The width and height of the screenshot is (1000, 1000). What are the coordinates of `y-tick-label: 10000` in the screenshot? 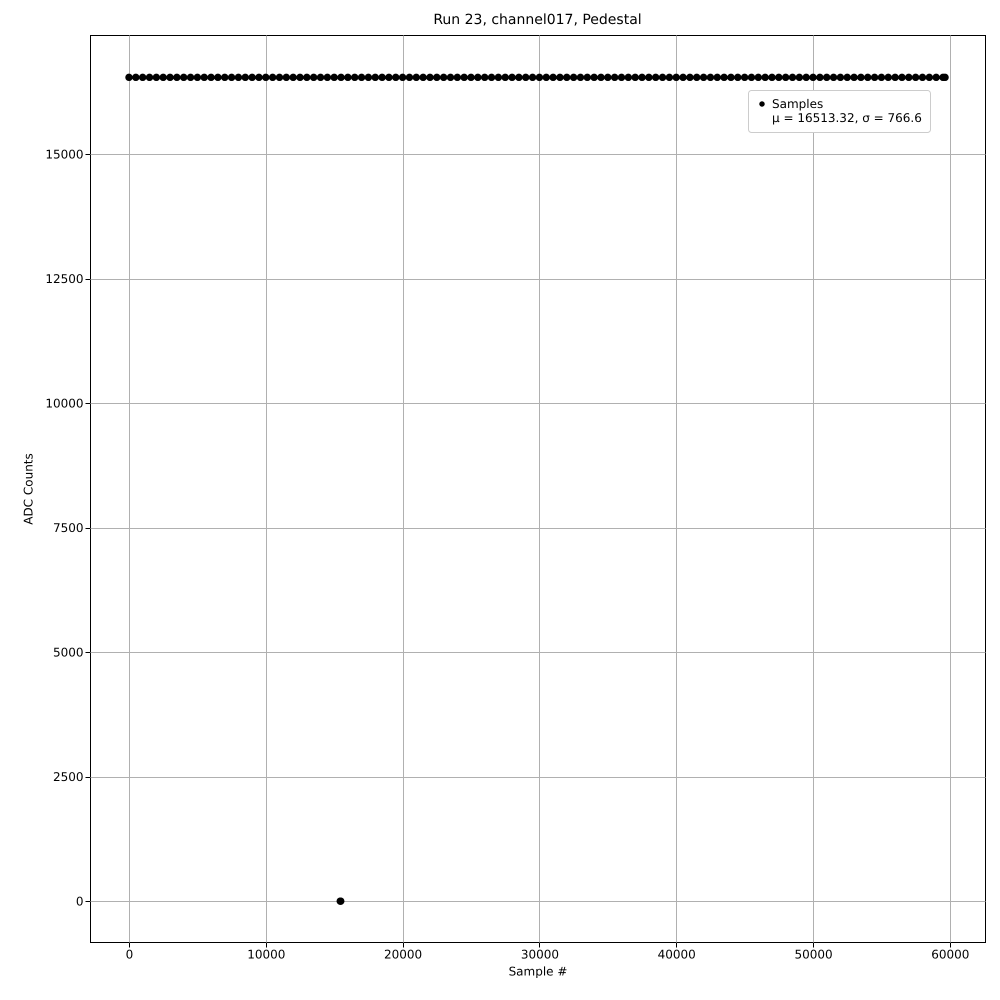 It's located at (64, 403).